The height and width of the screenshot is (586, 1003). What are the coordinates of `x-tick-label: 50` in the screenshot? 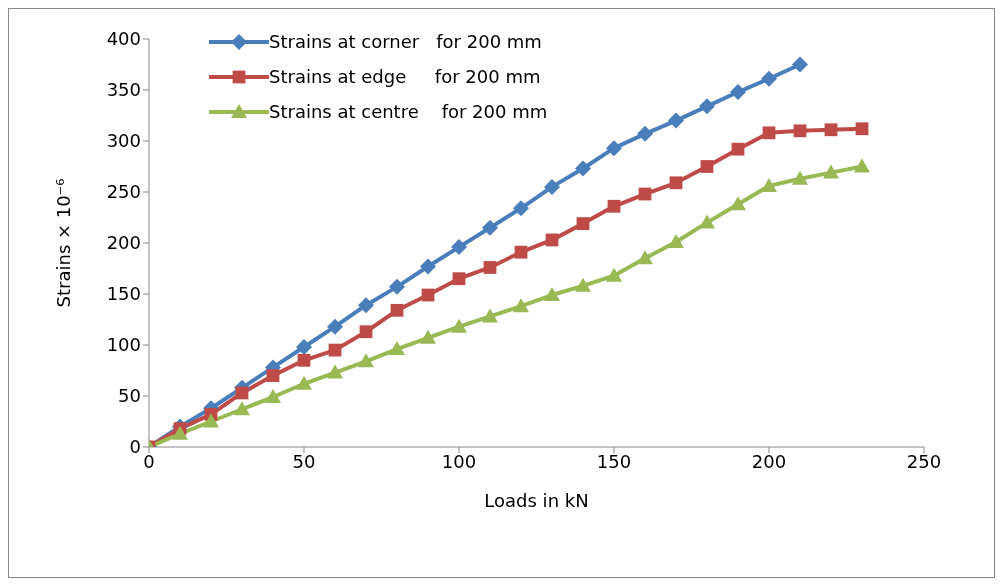 It's located at (304, 461).